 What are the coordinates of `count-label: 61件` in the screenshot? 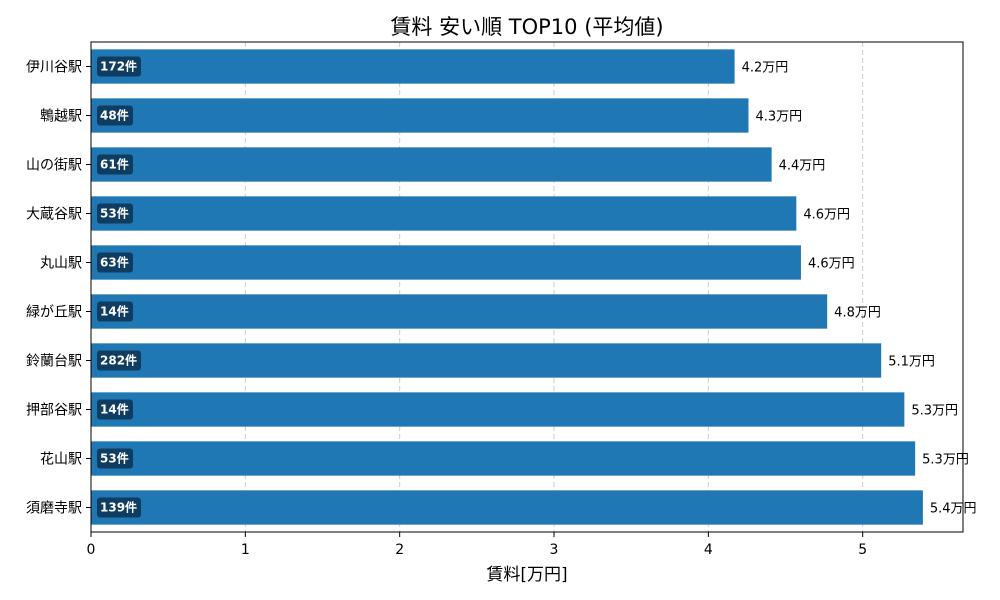 It's located at (114, 164).